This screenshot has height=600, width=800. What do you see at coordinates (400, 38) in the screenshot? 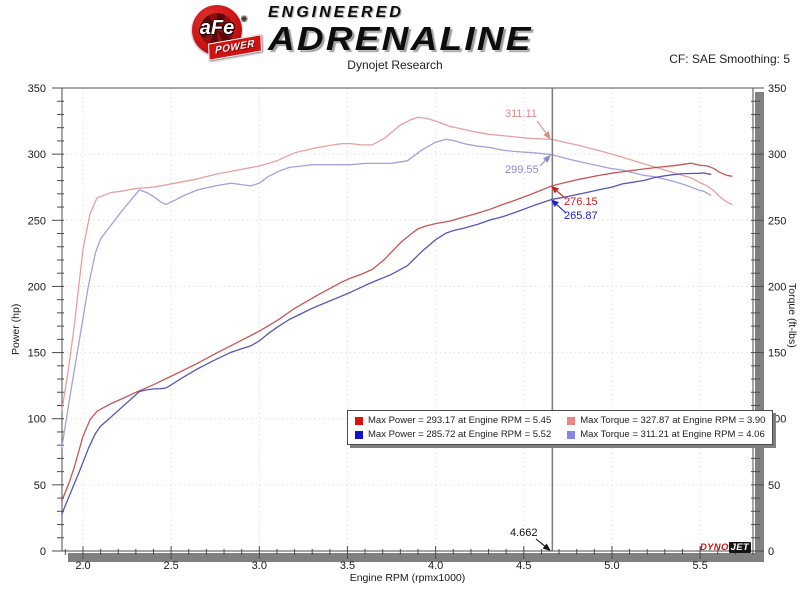
I see `brand-adrenaline-text: ADRENALINE` at bounding box center [400, 38].